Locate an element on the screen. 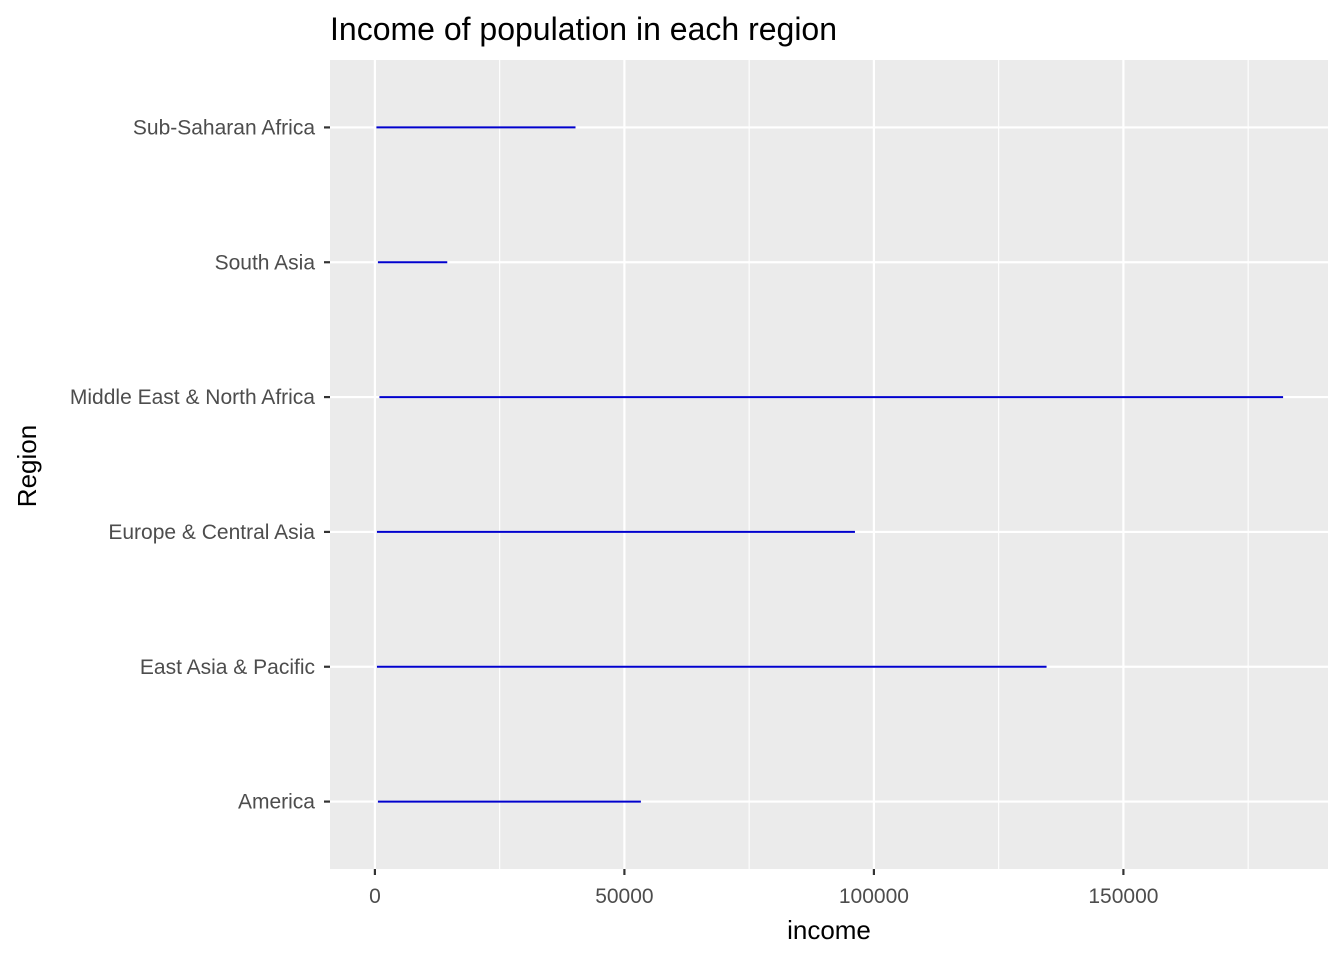 This screenshot has width=1344, height=960. x-tick-label: 150000 is located at coordinates (1123, 896).